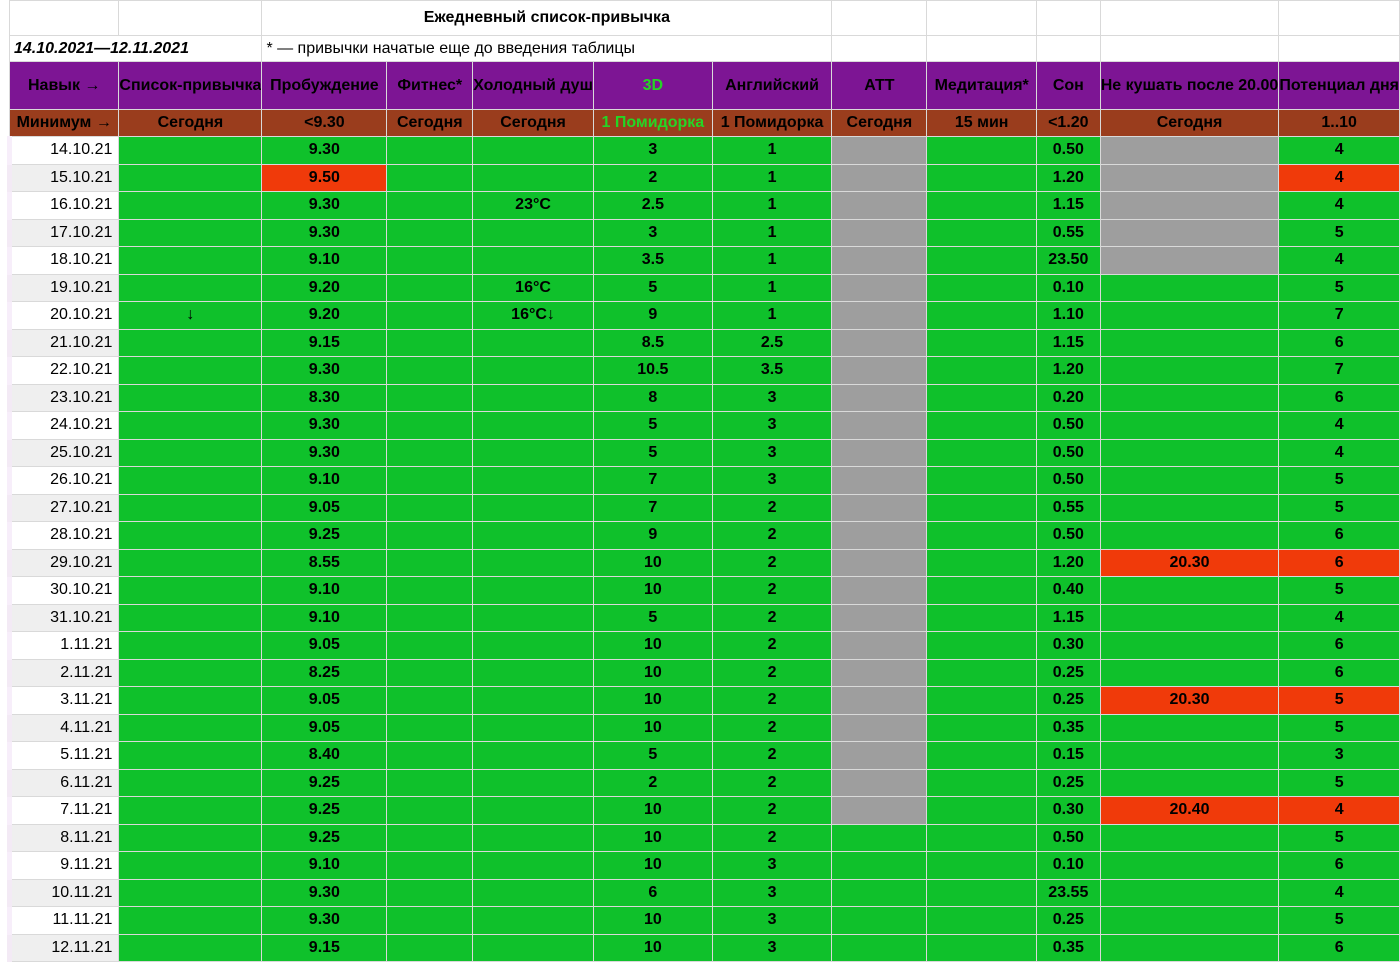 The width and height of the screenshot is (1400, 972). Describe the element at coordinates (63, 837) in the screenshot. I see `date-cell: 8.11.21` at that location.